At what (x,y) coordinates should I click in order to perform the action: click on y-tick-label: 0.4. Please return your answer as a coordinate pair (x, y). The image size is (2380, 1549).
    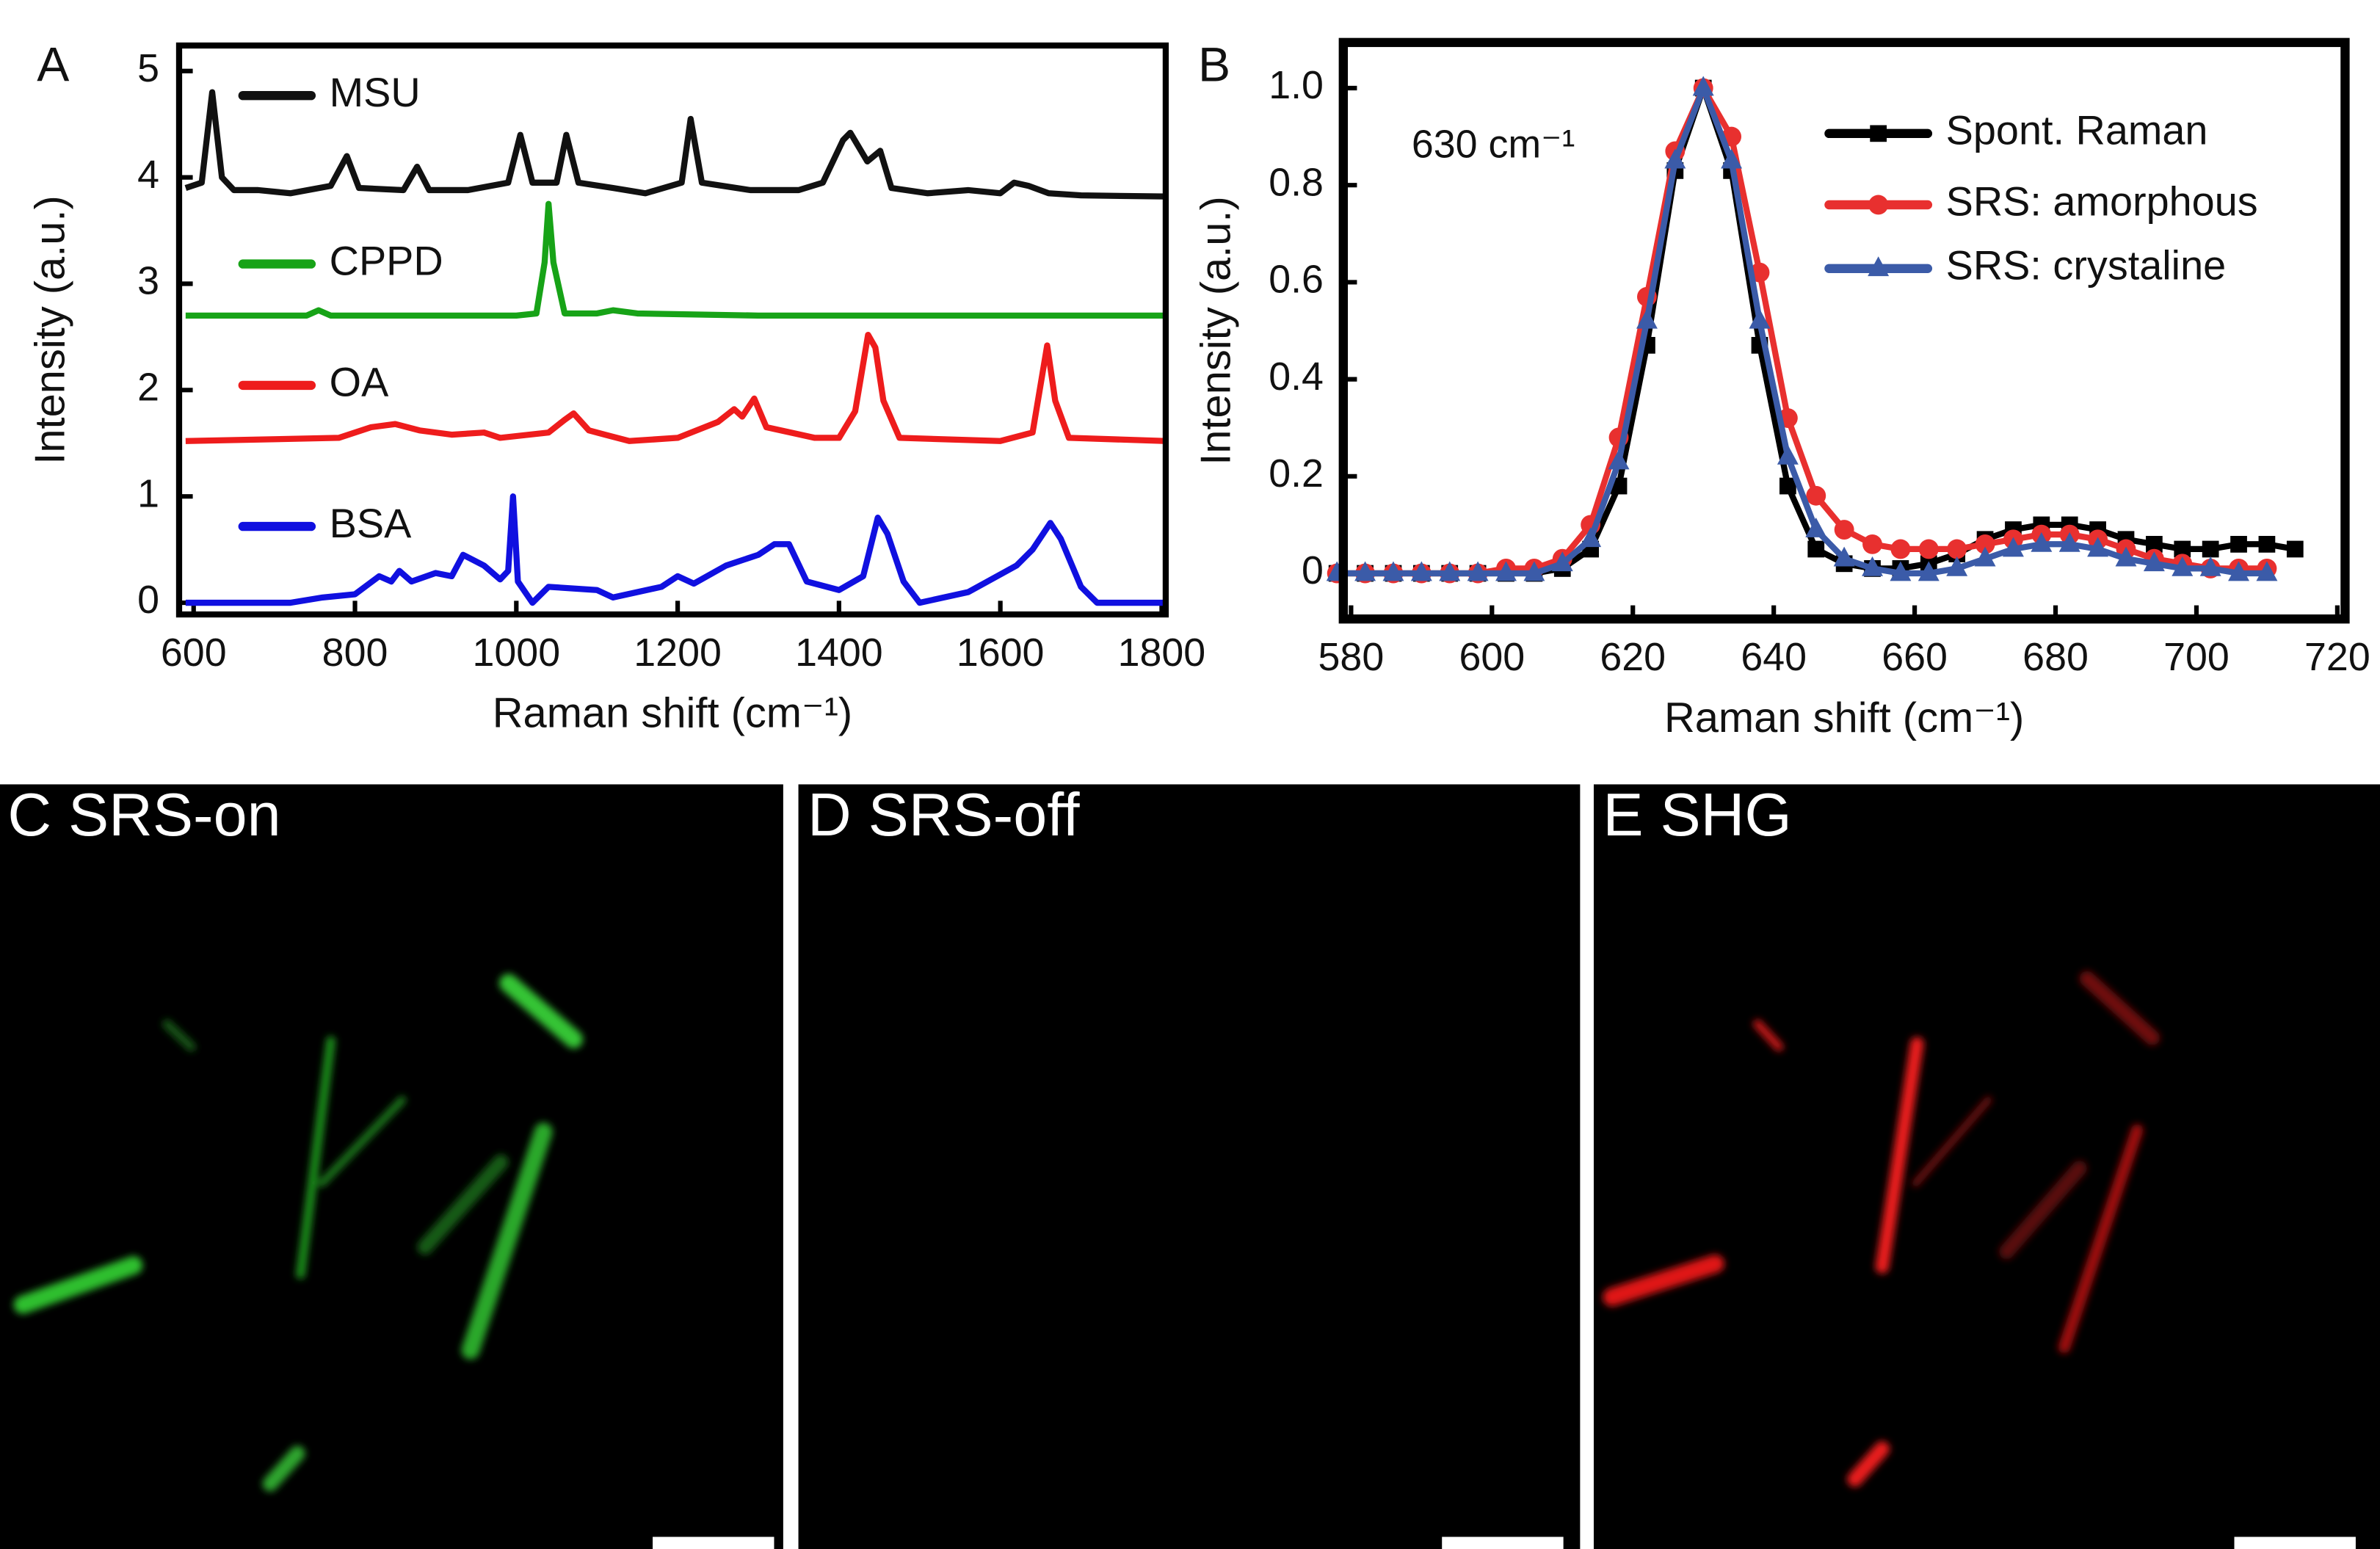
    Looking at the image, I should click on (1296, 377).